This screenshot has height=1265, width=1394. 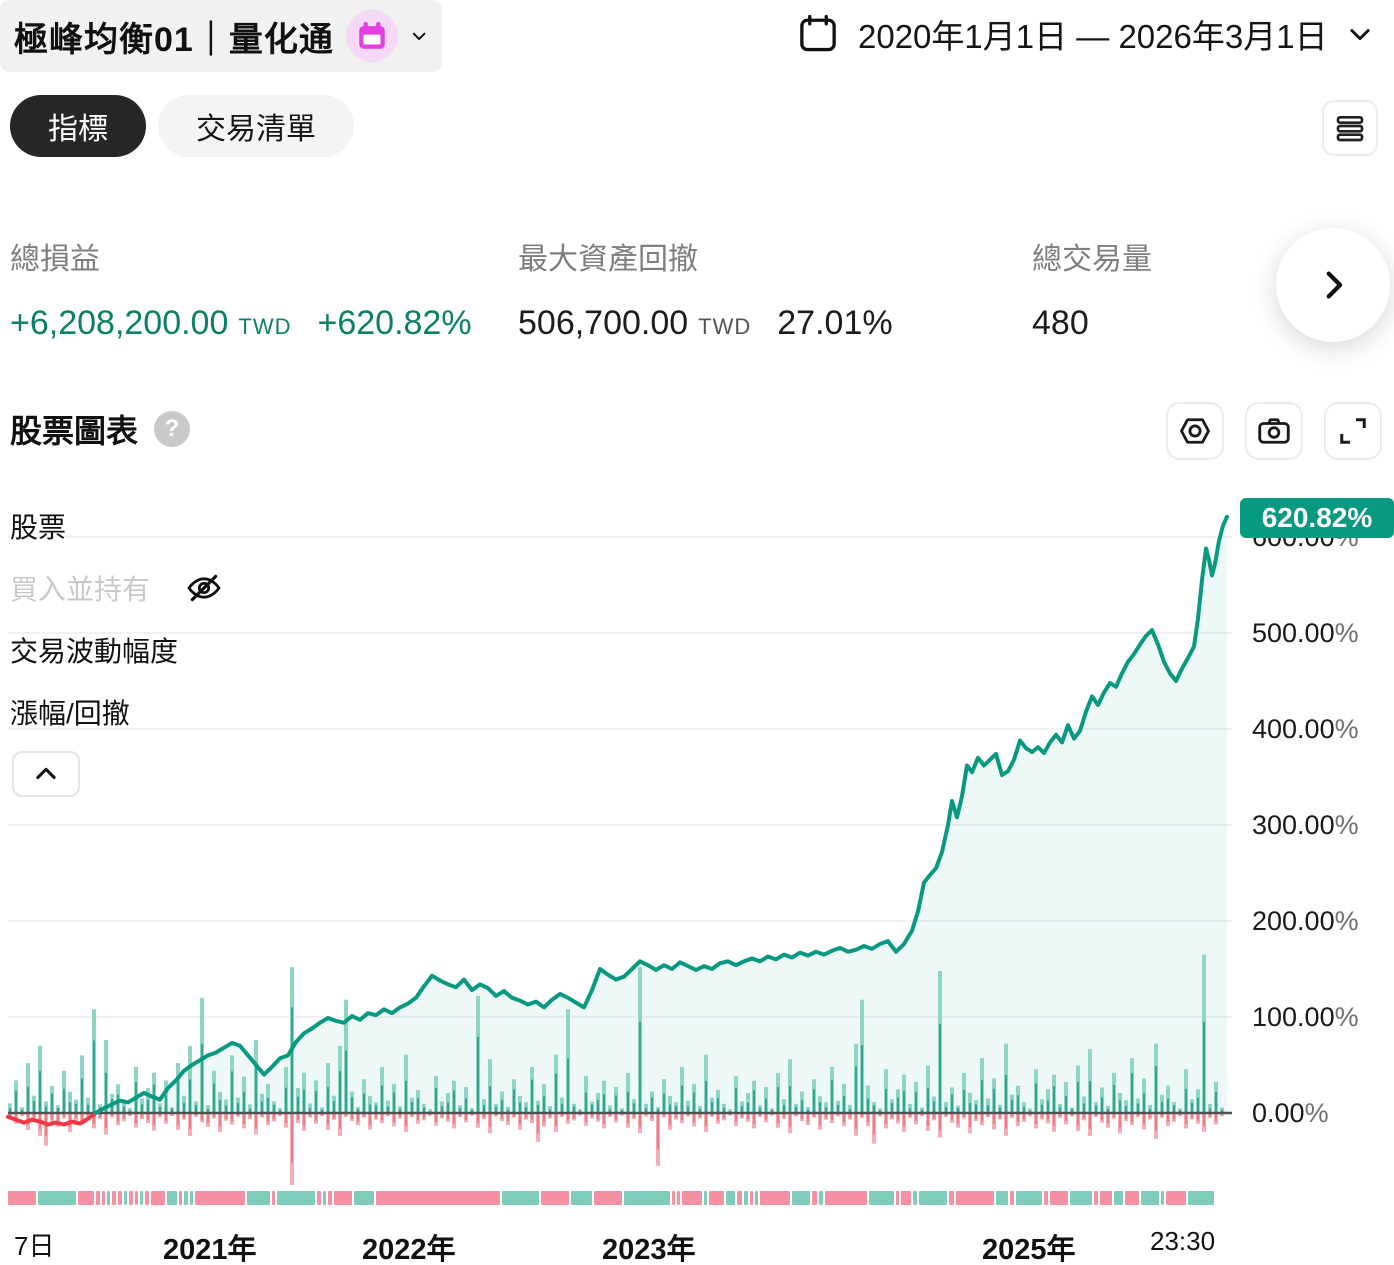 What do you see at coordinates (94, 650) in the screenshot?
I see `legend-volatility: 交易波動幅度` at bounding box center [94, 650].